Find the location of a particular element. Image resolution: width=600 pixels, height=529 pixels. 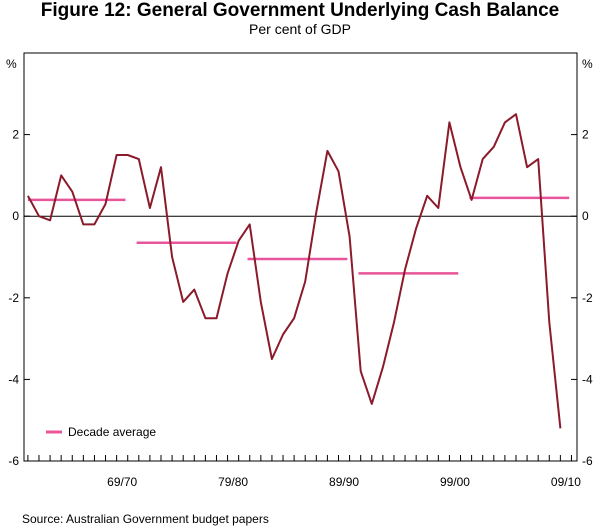

y-tick-label-right: -2 is located at coordinates (587, 298).